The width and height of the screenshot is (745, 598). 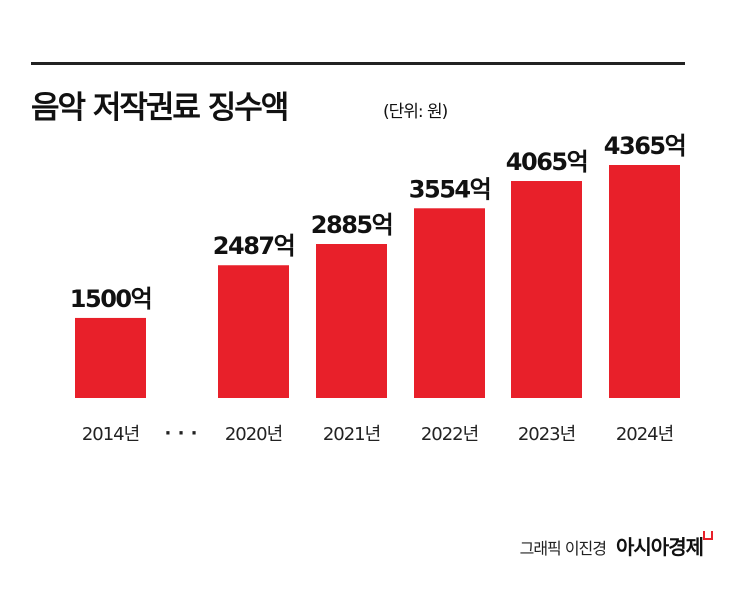 What do you see at coordinates (644, 434) in the screenshot?
I see `x-tick-label: 2024년` at bounding box center [644, 434].